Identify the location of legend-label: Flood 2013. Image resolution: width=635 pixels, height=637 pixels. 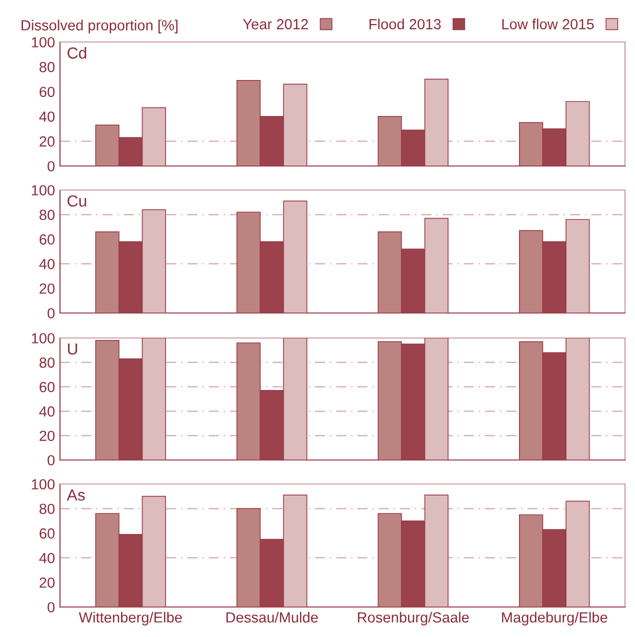
(405, 24).